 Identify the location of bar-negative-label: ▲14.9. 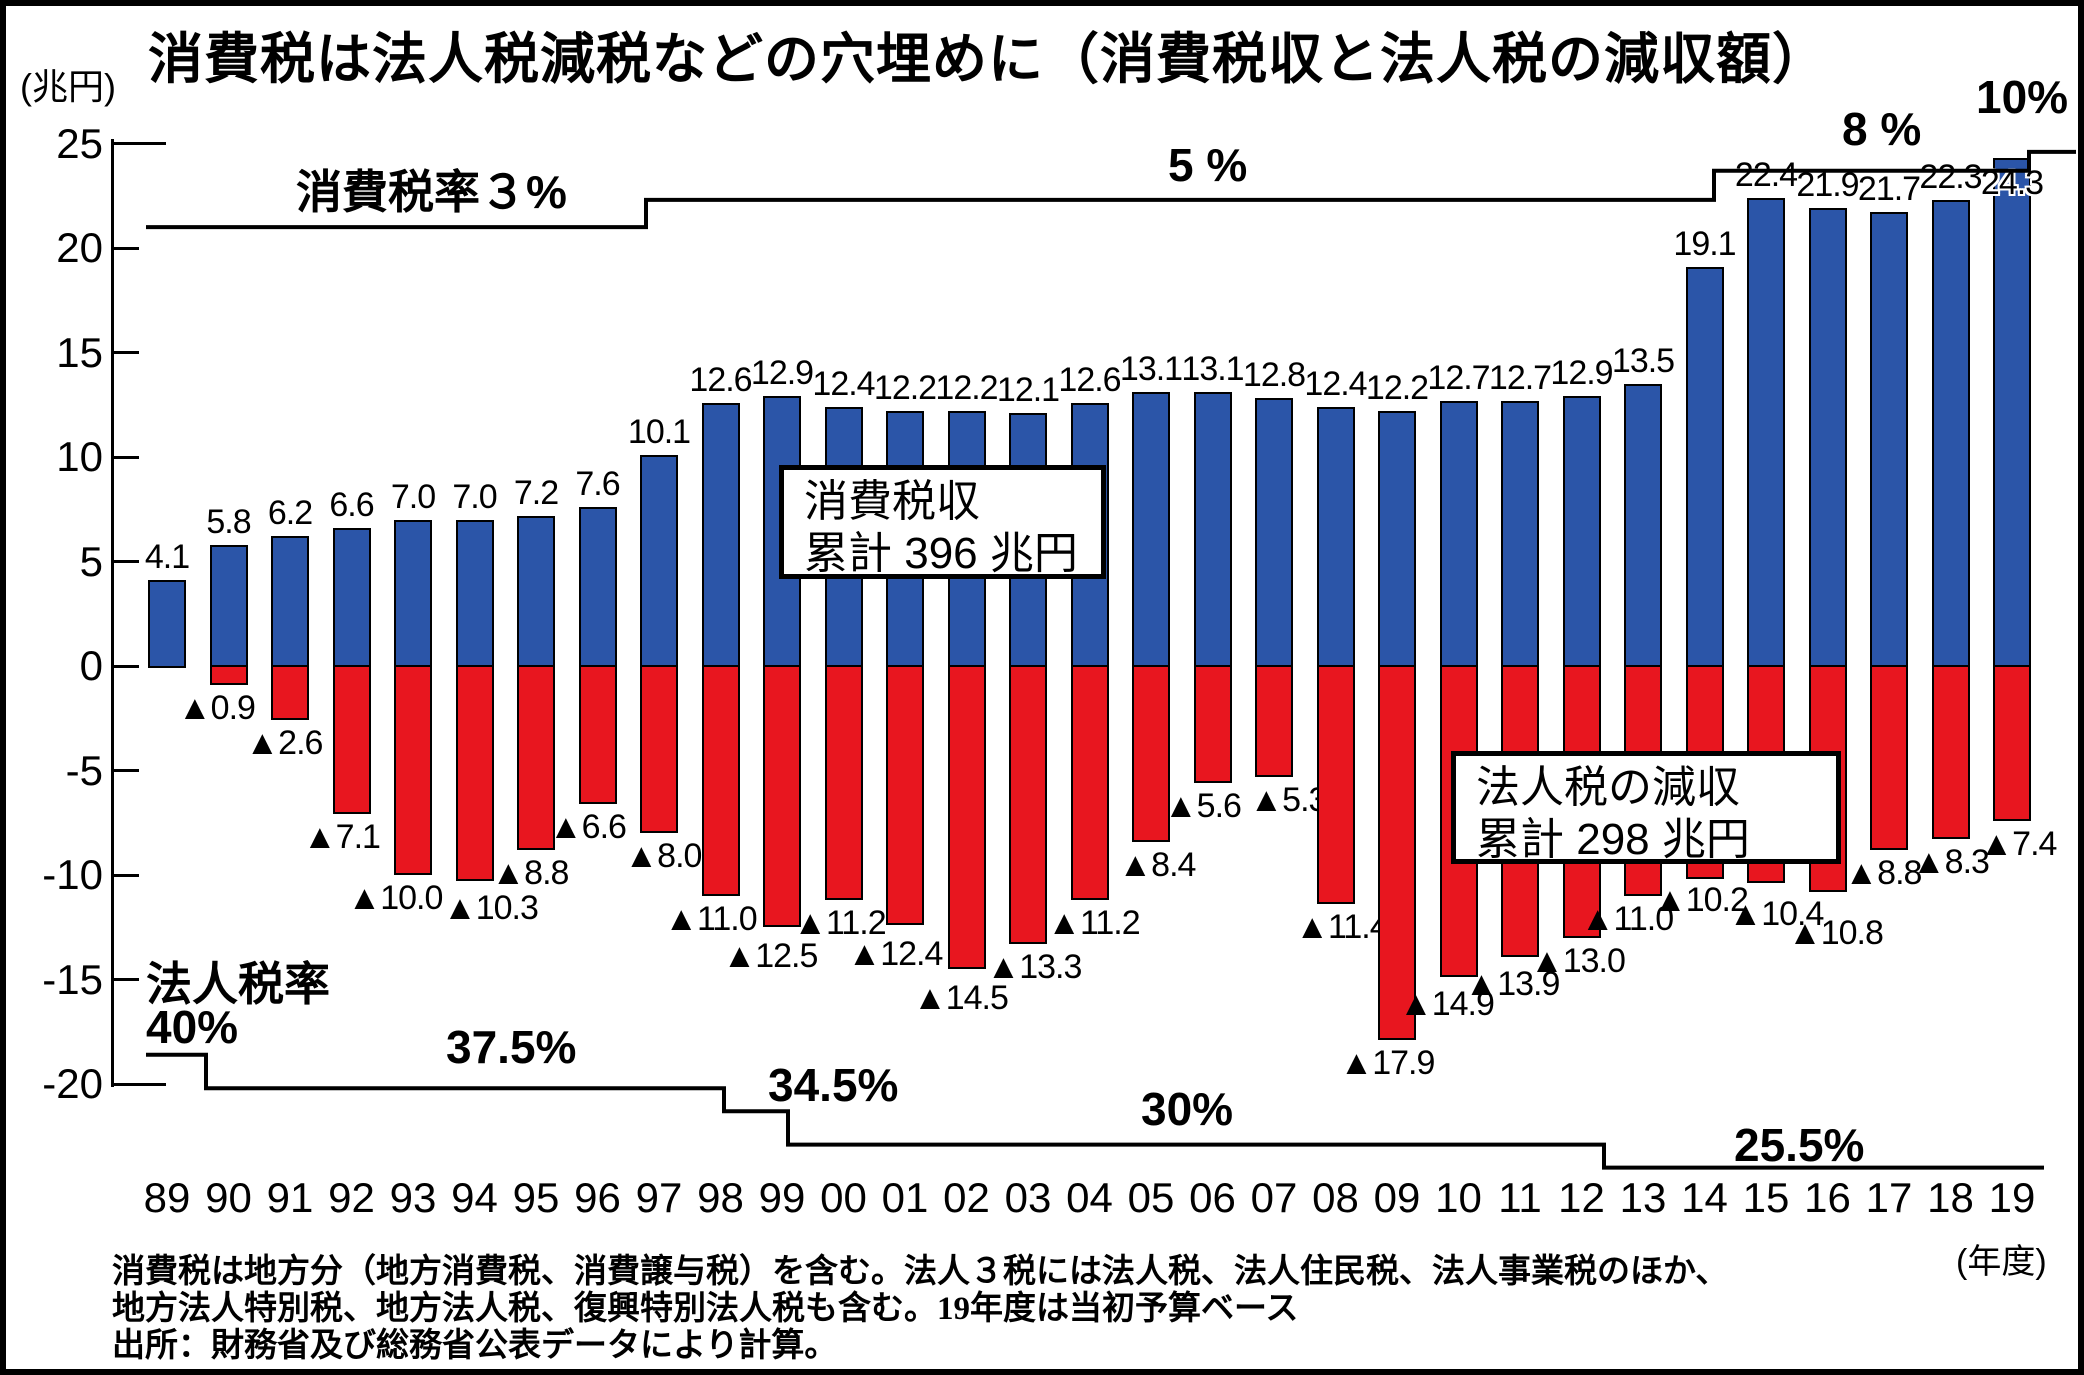
(1447, 1004).